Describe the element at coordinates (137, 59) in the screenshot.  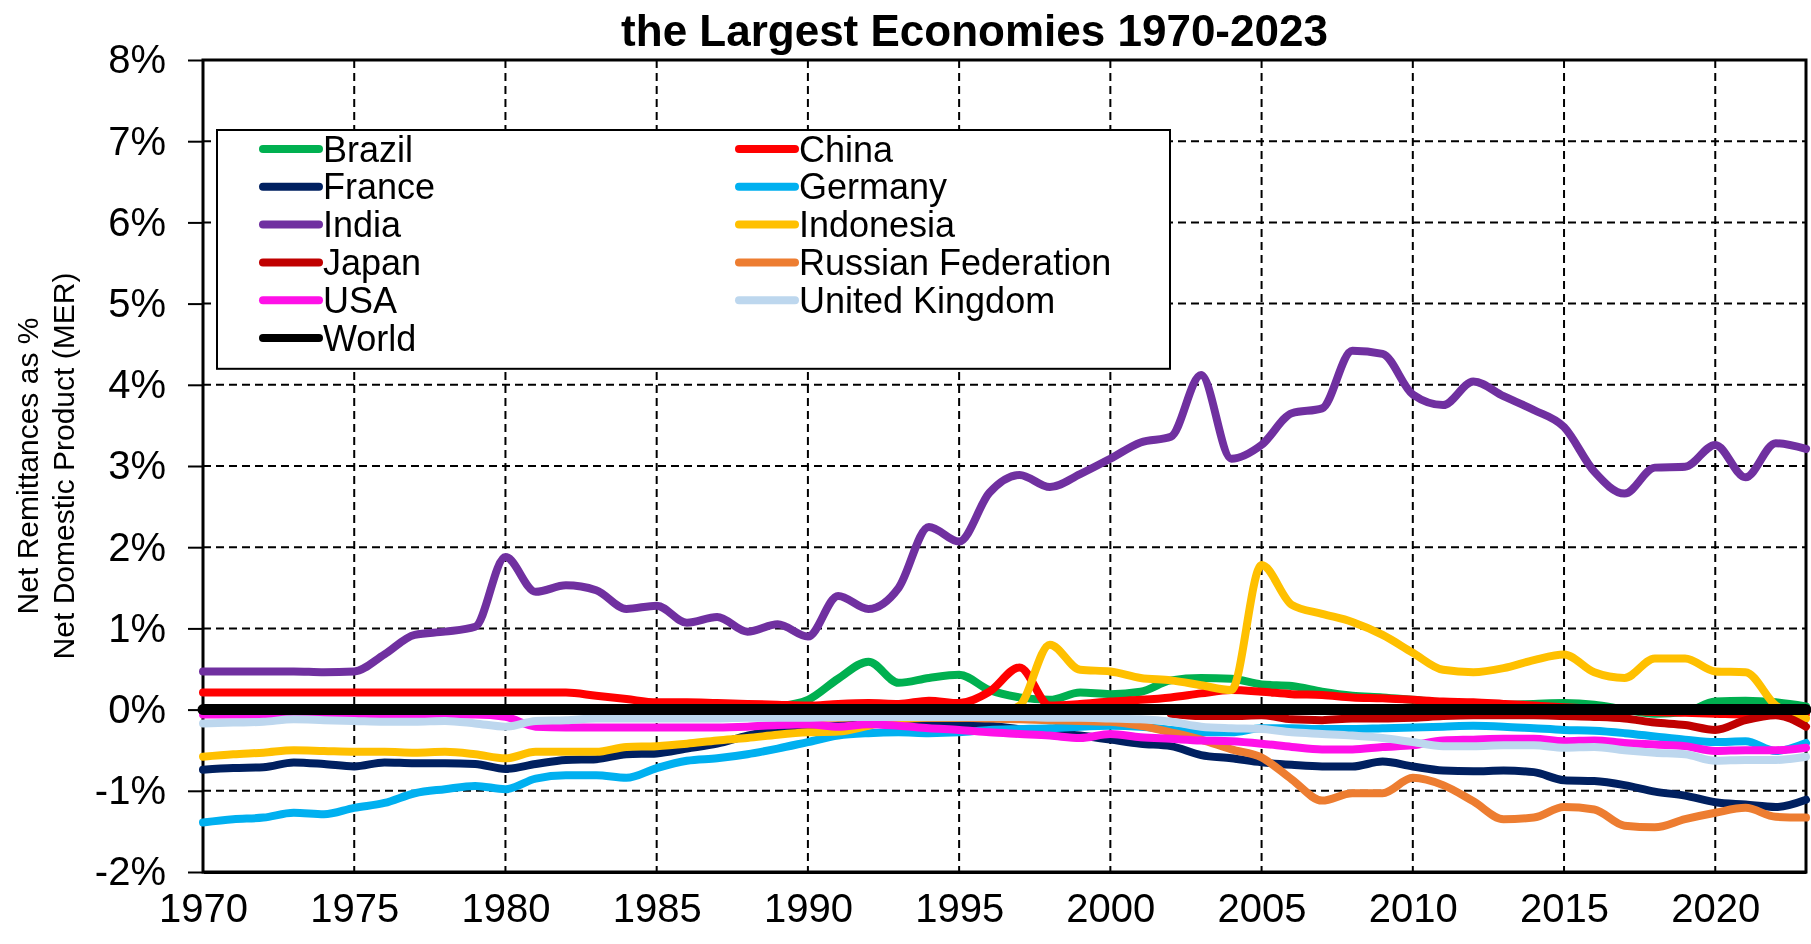
I see `y-tick-label: 8%` at that location.